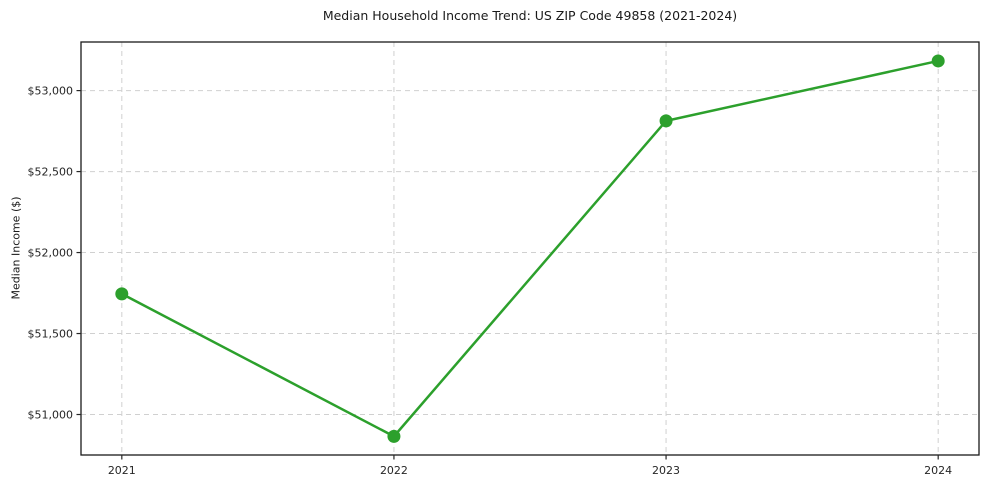  I want to click on x-tick-label: 2022, so click(394, 470).